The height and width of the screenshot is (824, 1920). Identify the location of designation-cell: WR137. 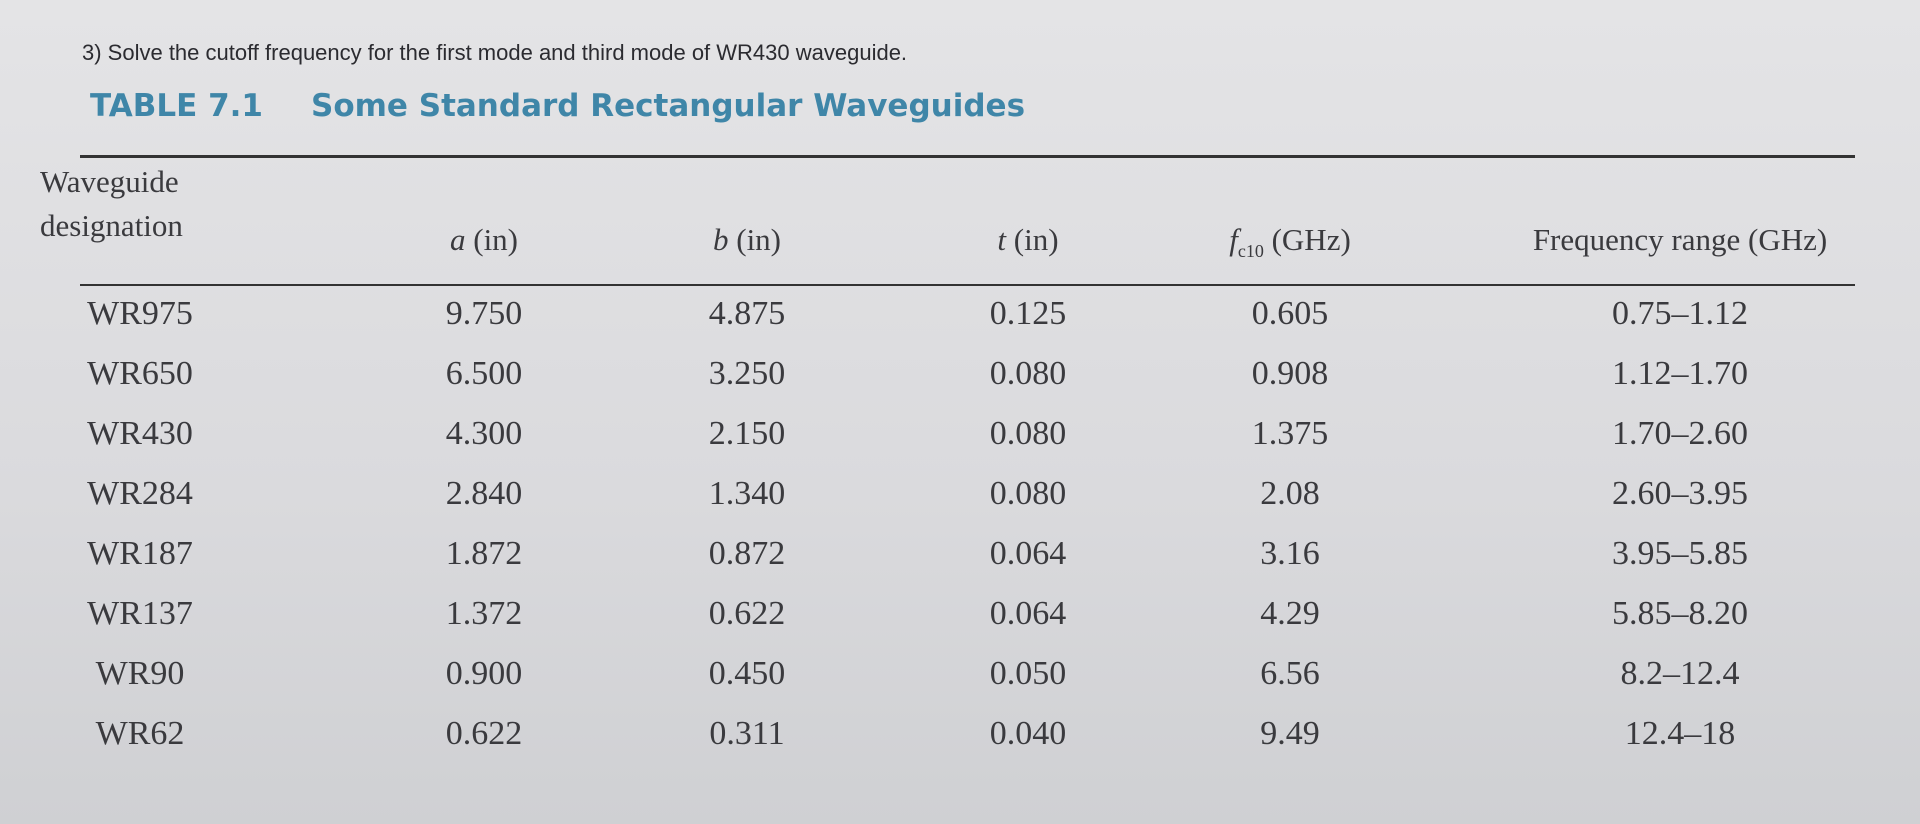
(140, 613).